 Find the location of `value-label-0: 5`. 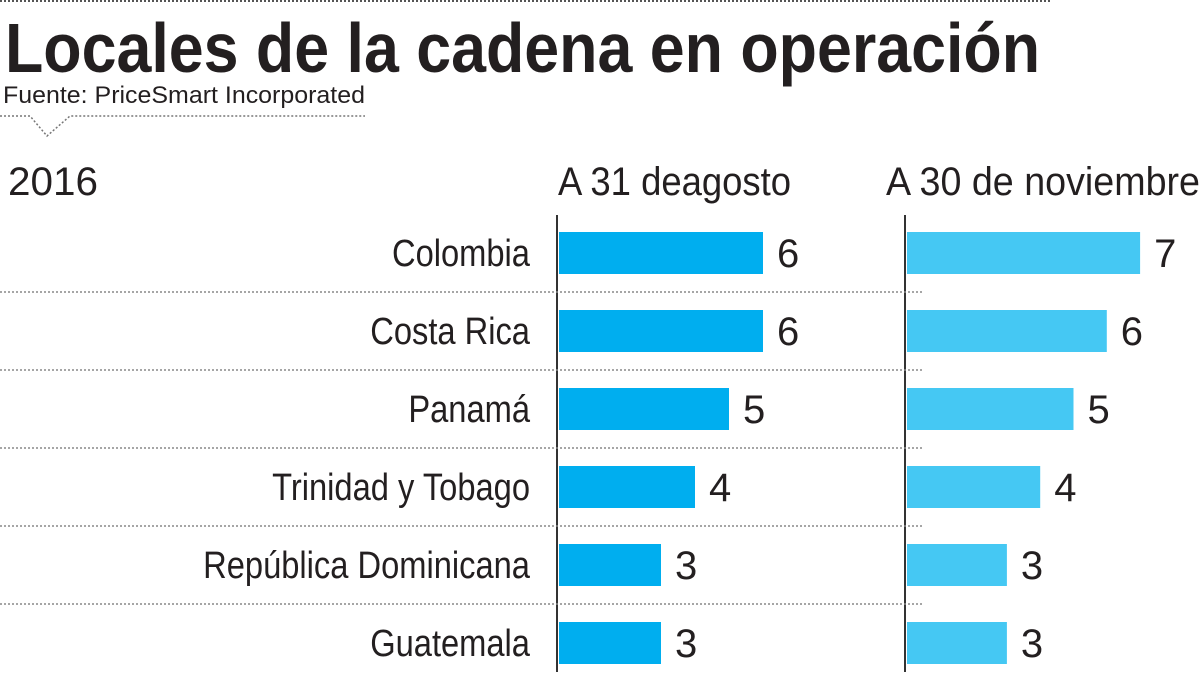

value-label-0: 5 is located at coordinates (754, 410).